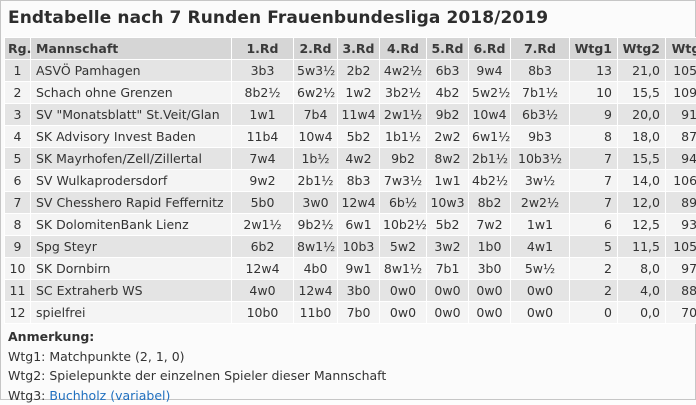  What do you see at coordinates (642, 137) in the screenshot?
I see `cell-wtg2: 18,0` at bounding box center [642, 137].